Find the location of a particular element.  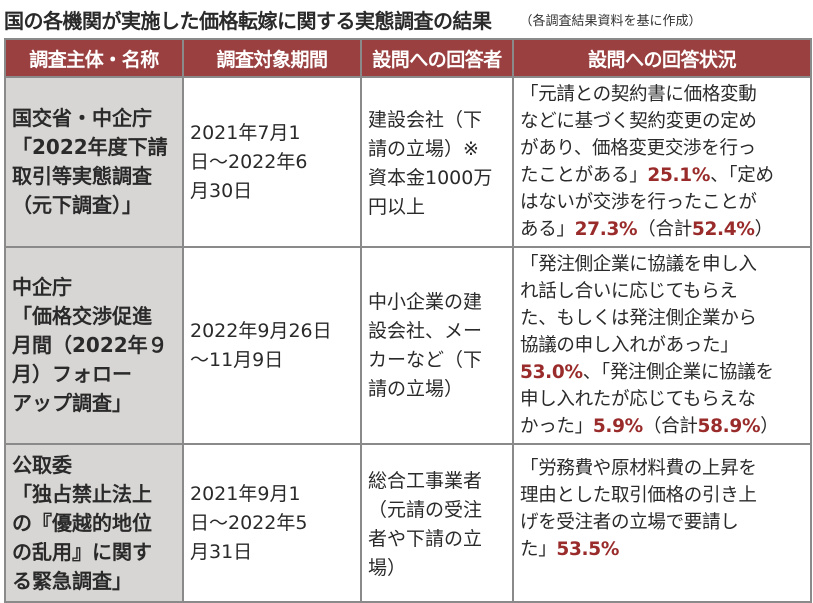

respondent-line: 円以上 is located at coordinates (397, 207).